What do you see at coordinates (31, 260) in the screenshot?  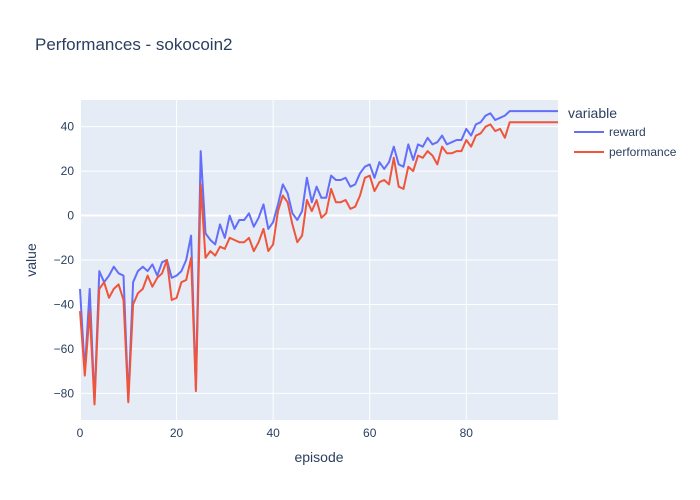 I see `y-axis-title: value` at bounding box center [31, 260].